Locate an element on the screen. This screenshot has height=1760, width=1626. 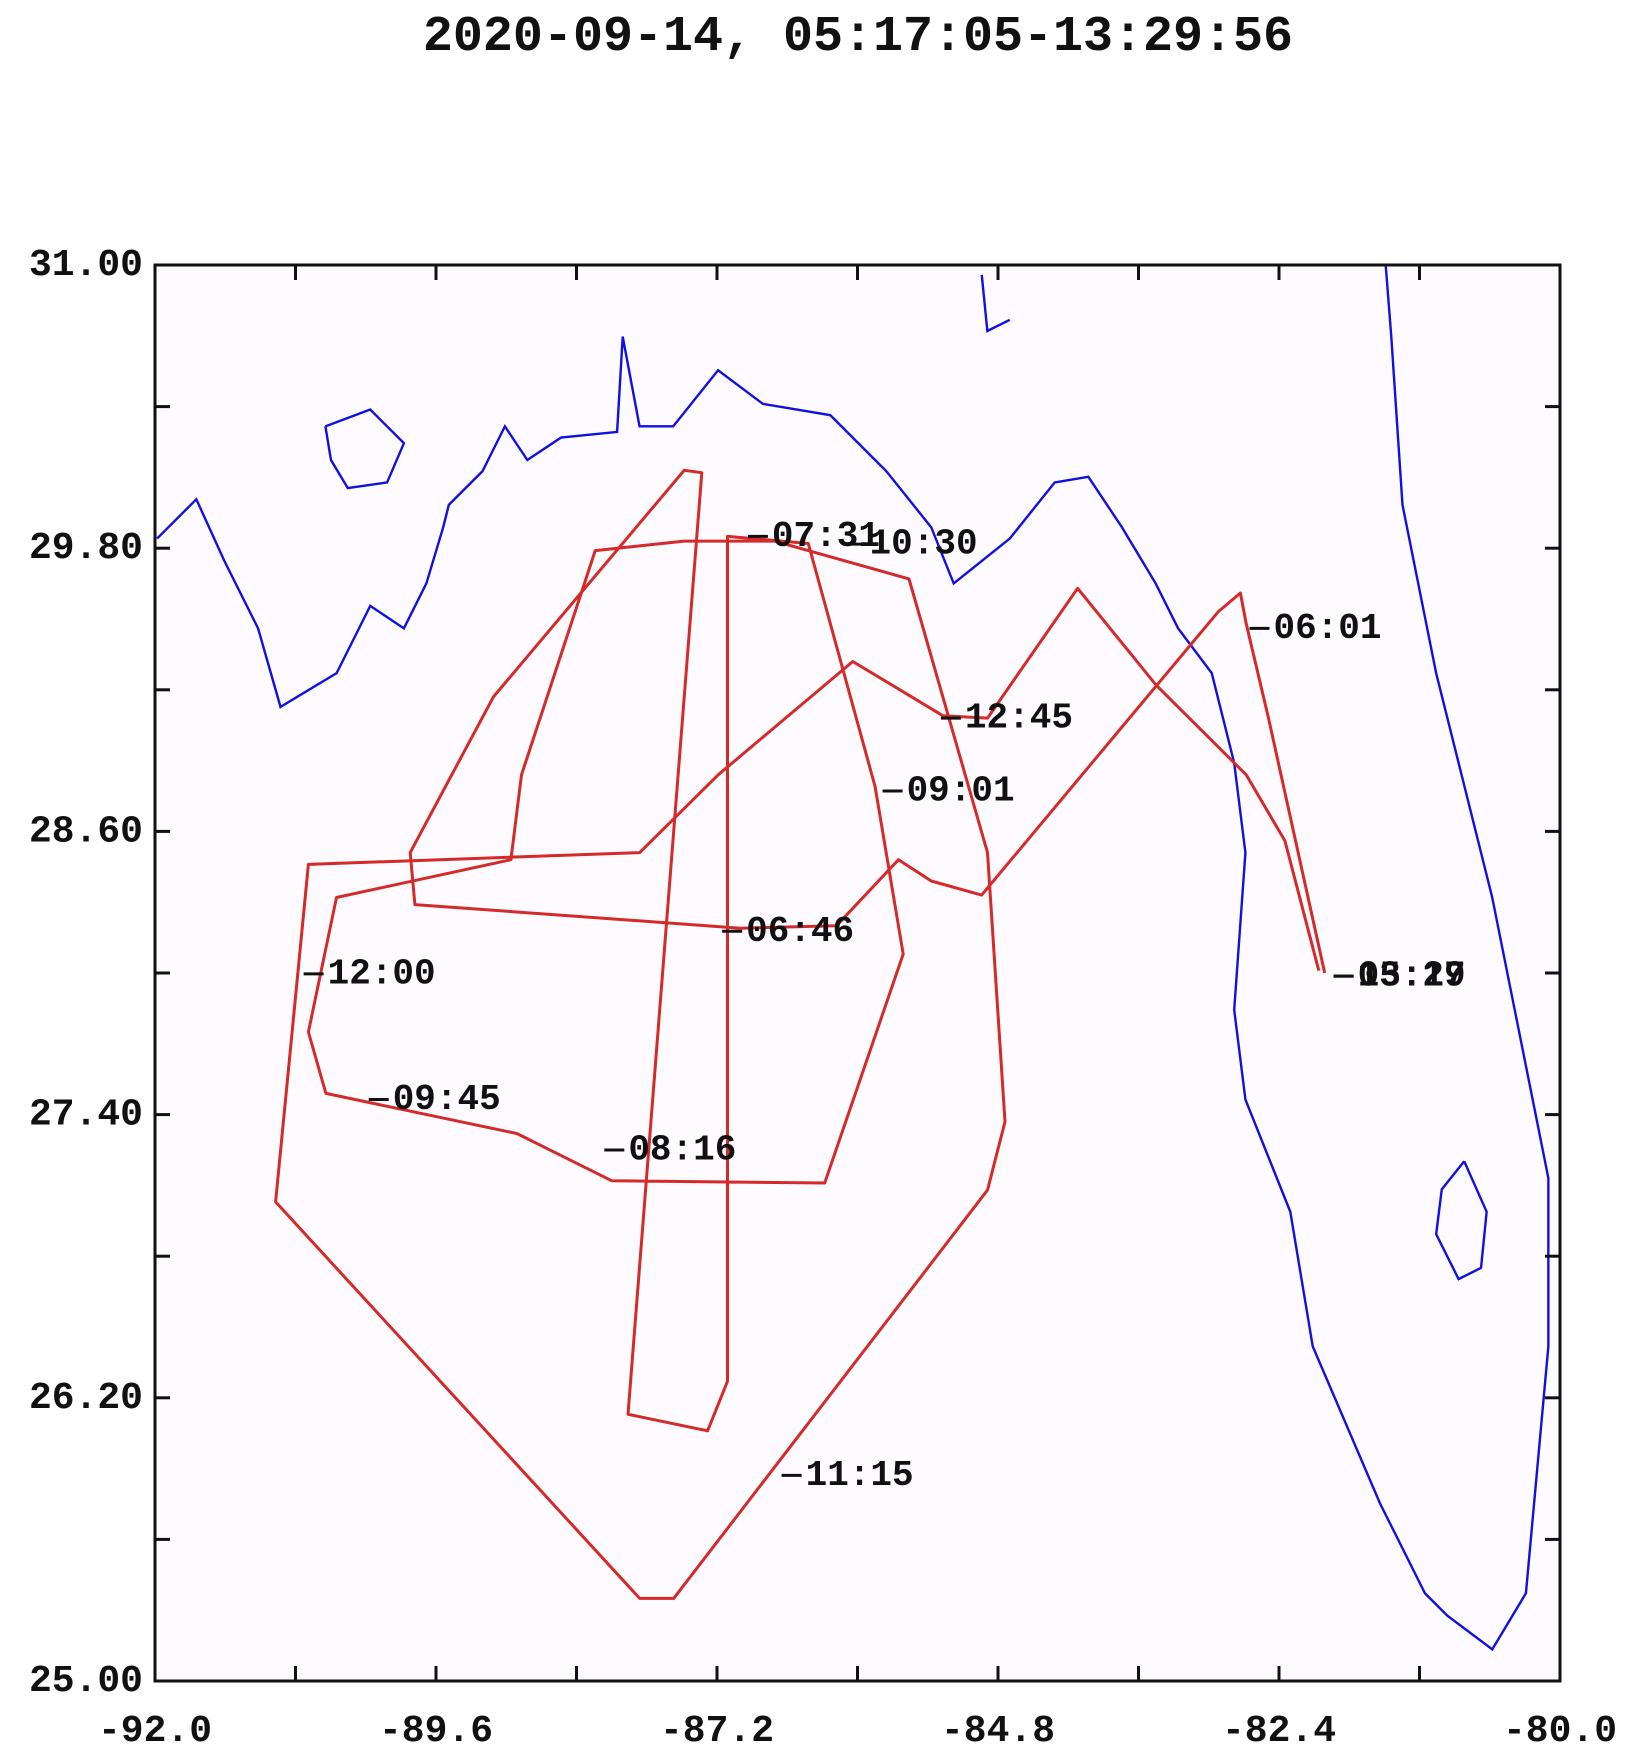
coastline-bay is located at coordinates (364, 449).